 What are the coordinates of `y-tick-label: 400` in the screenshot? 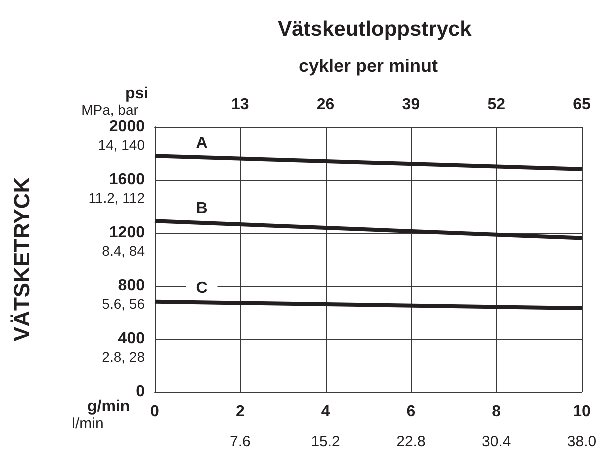 It's located at (132, 339).